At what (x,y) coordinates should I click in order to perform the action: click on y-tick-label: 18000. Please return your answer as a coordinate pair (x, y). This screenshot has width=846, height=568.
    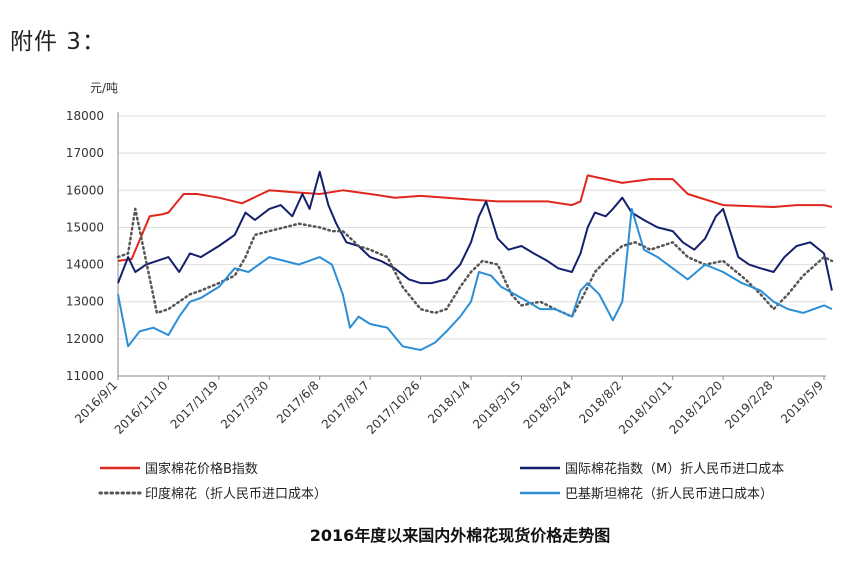
    Looking at the image, I should click on (85, 116).